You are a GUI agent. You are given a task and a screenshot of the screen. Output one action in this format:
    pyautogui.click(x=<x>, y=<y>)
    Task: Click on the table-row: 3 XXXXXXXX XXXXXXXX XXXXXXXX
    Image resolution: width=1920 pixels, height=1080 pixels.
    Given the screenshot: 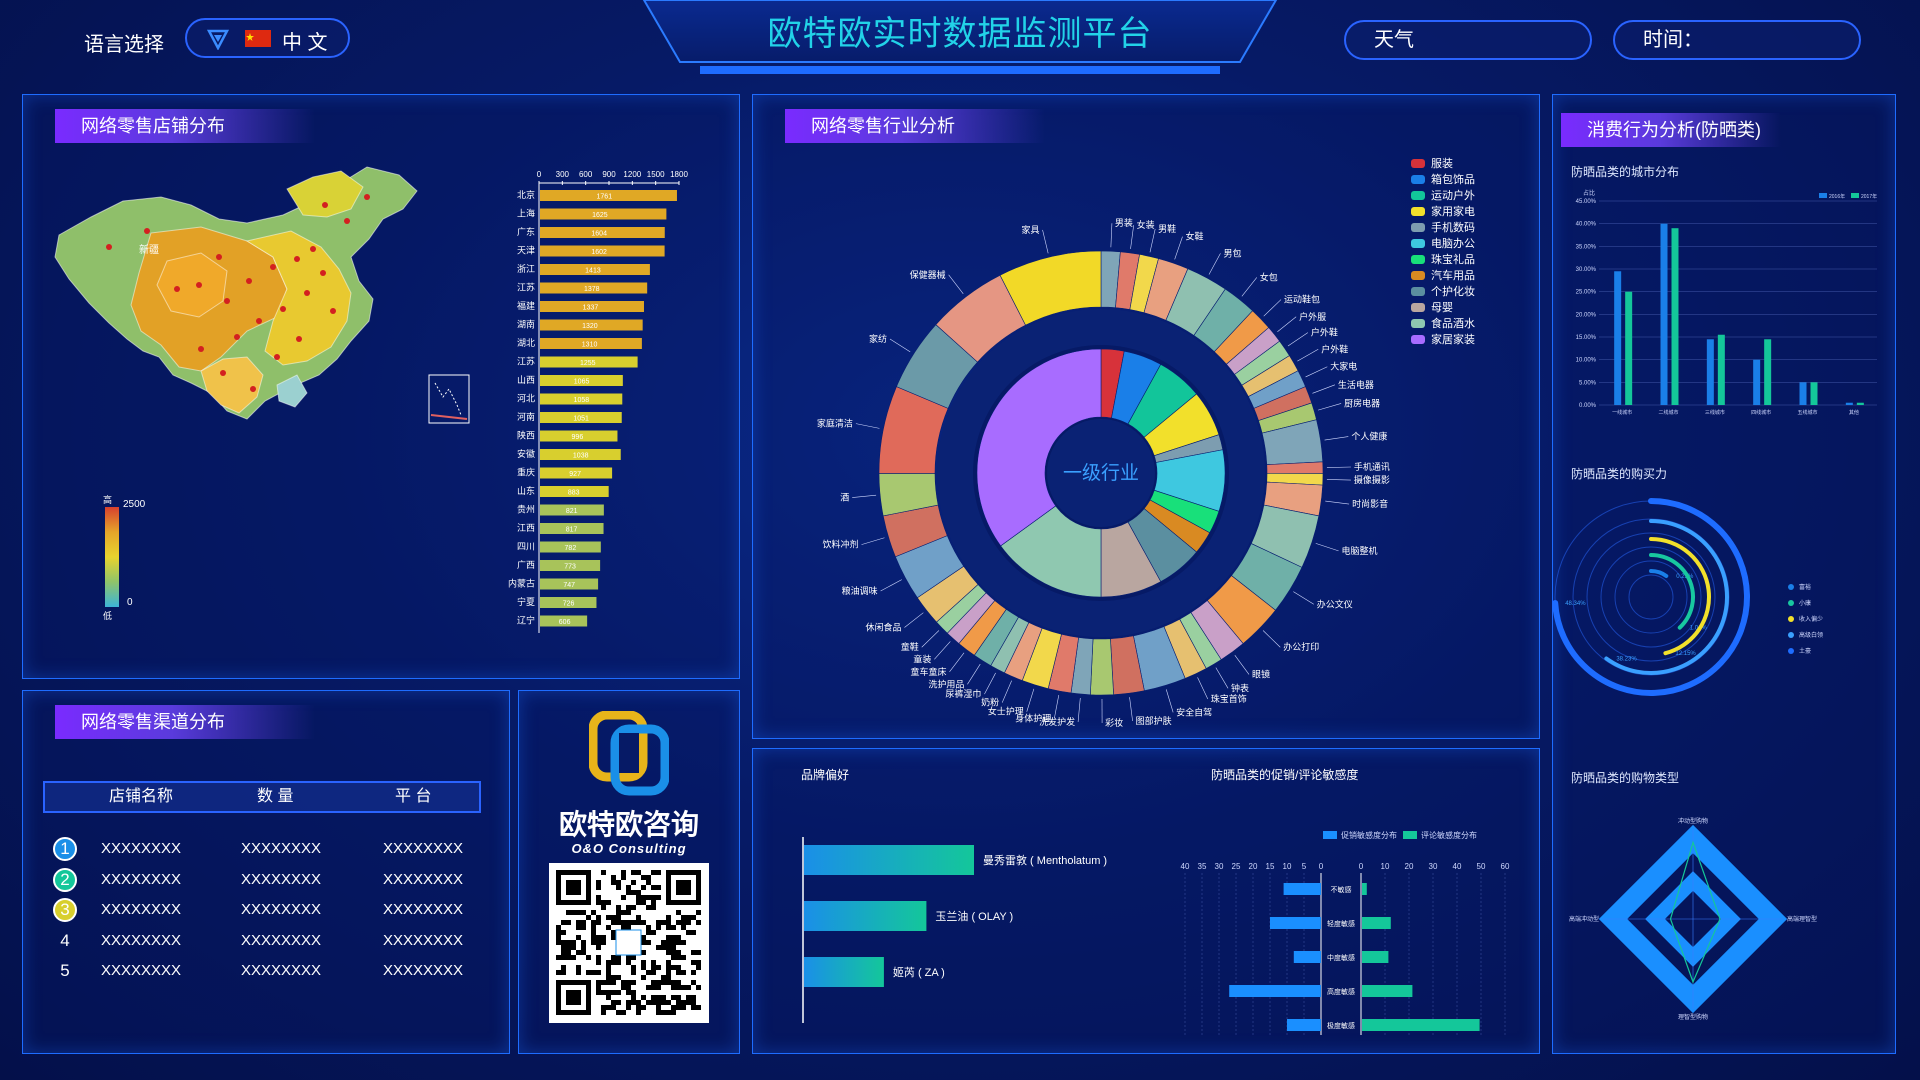 What is the action you would take?
    pyautogui.click(x=263, y=913)
    